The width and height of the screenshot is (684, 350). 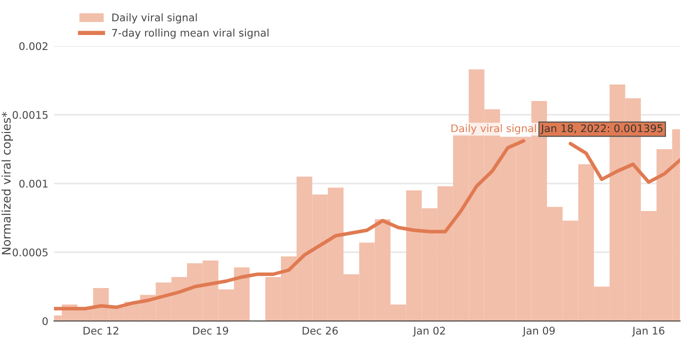 I want to click on y-tick-label: 0.0015, so click(x=30, y=114).